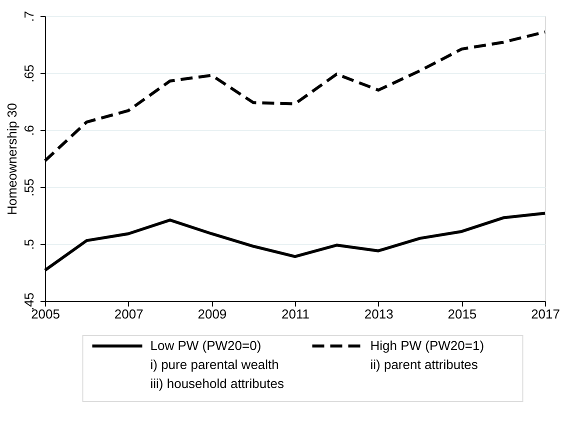 The image size is (584, 429). I want to click on legend-label: Low PW (PW20=0), so click(206, 345).